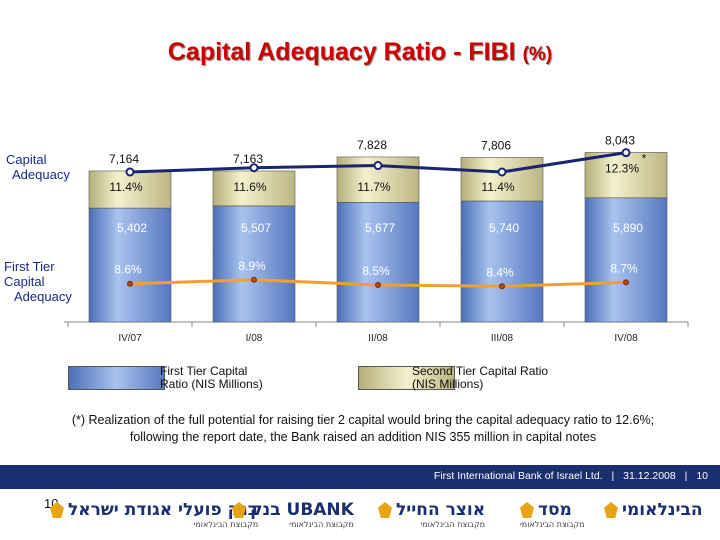 The width and height of the screenshot is (720, 540). I want to click on bar-total-label: 7,163, so click(248, 159).